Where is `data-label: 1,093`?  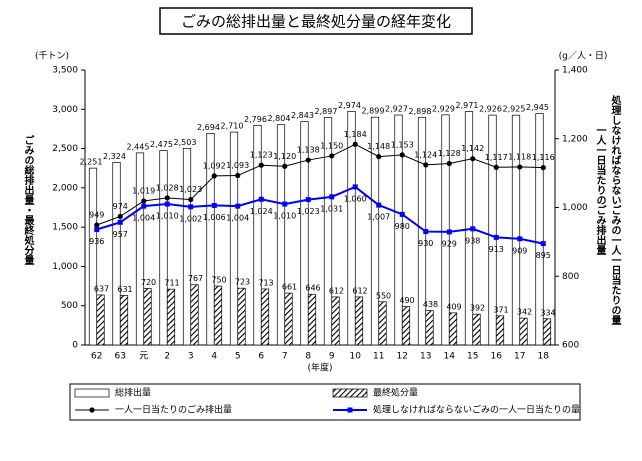
data-label: 1,093 is located at coordinates (237, 165).